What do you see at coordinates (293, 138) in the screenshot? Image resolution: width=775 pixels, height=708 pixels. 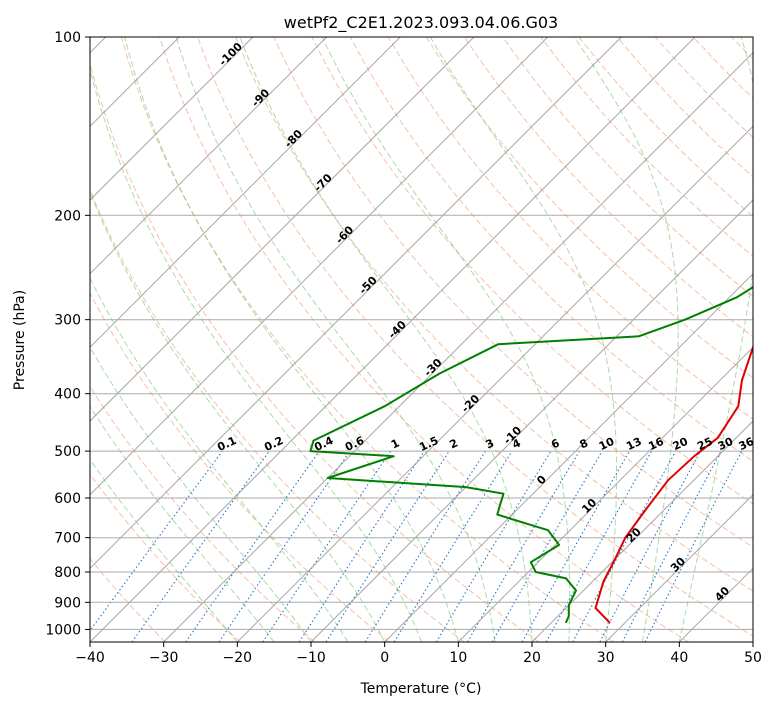 I see `isotherm-label: -80` at bounding box center [293, 138].